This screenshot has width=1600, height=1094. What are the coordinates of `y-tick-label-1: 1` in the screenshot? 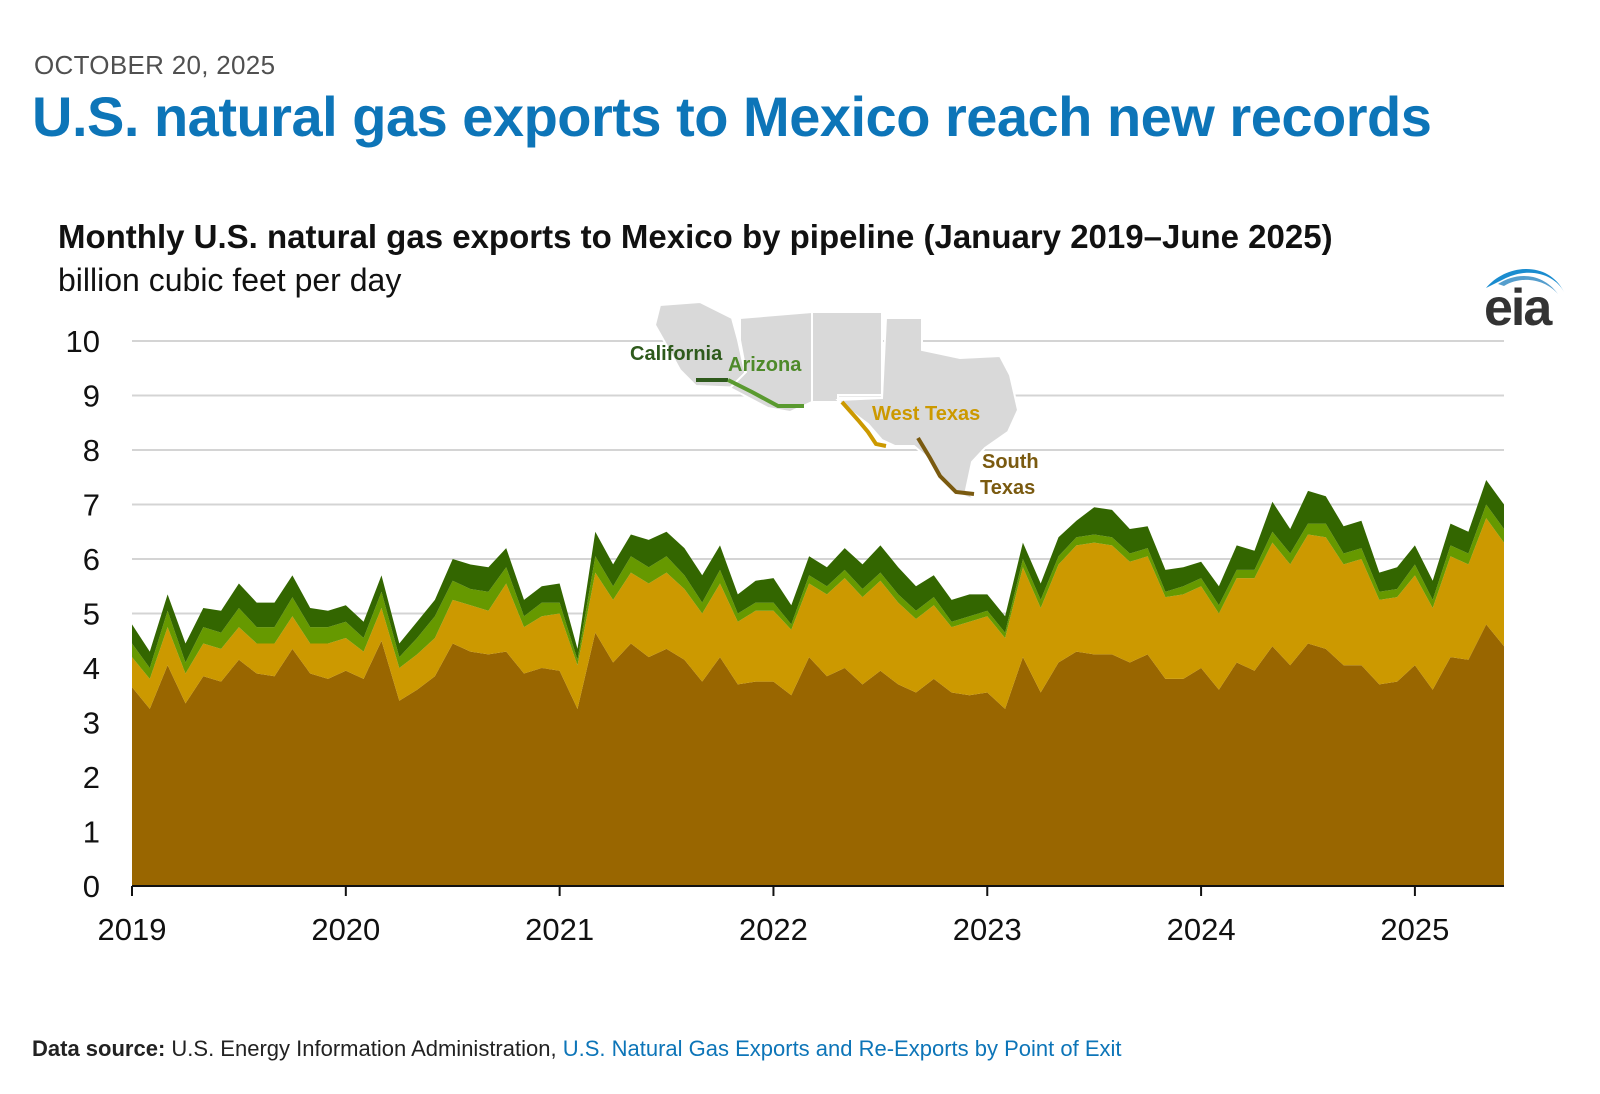 It's located at (91, 832).